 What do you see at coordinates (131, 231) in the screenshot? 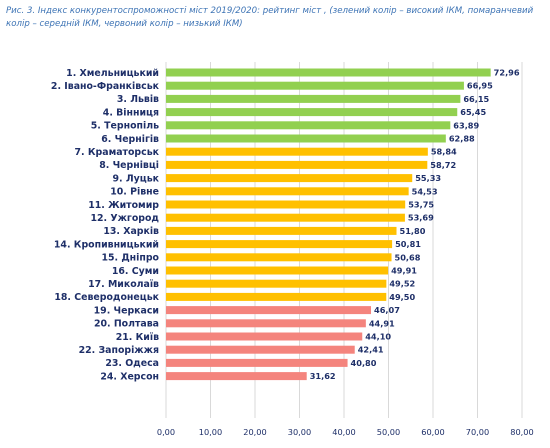
I see `category-label: 13. Харків` at bounding box center [131, 231].